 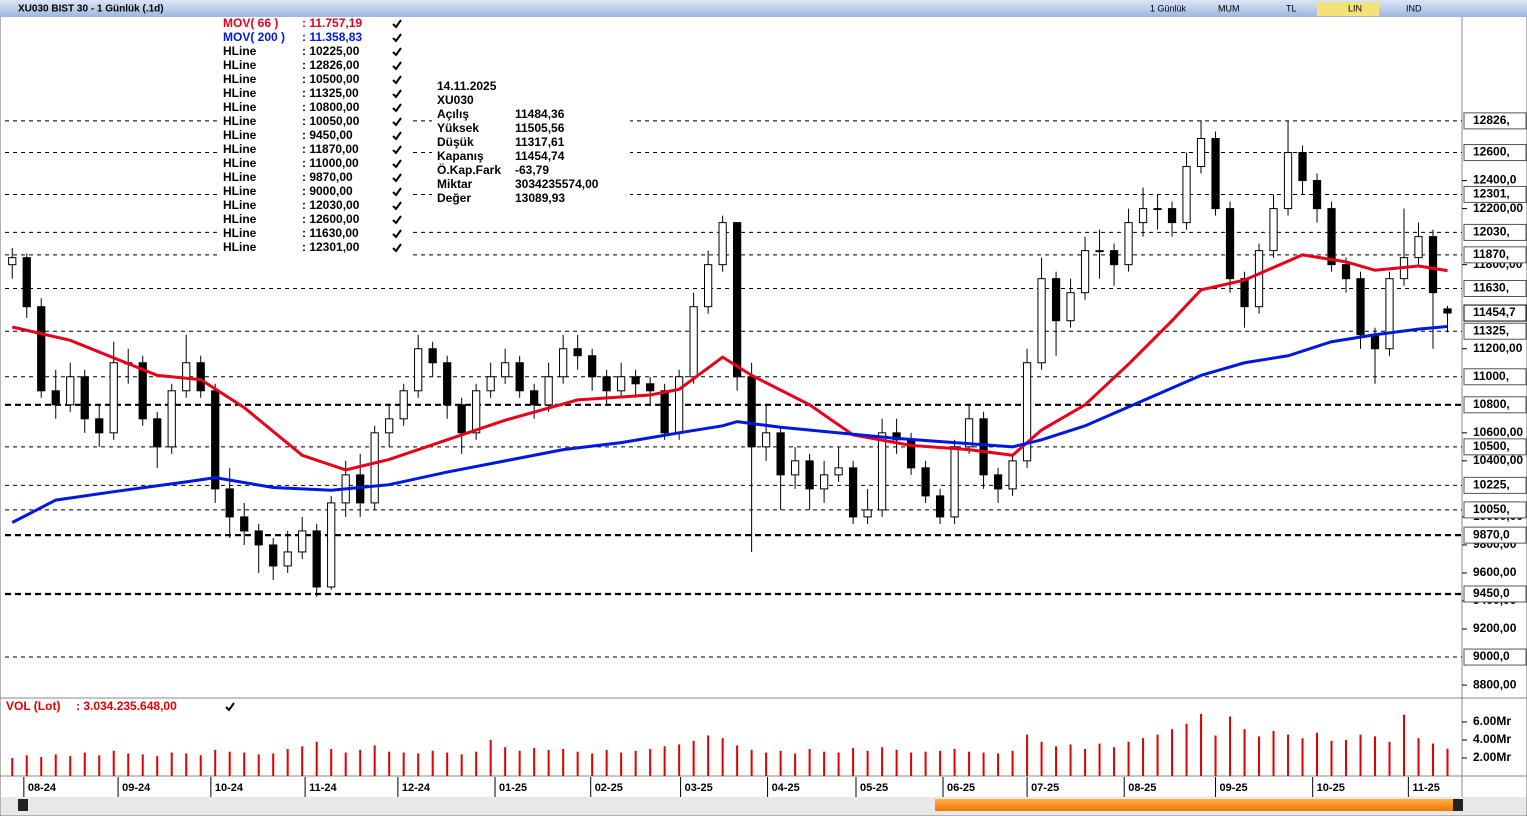 What do you see at coordinates (532, 170) in the screenshot?
I see `info-value: -63,79` at bounding box center [532, 170].